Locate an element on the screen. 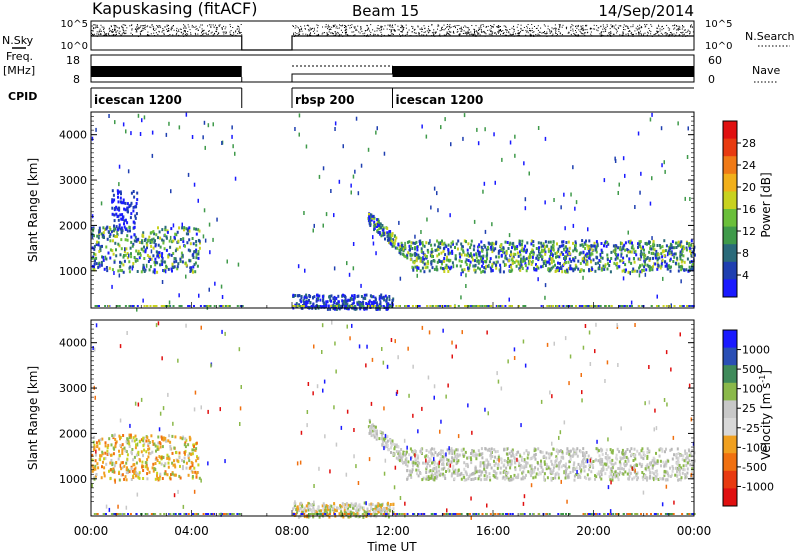 This screenshot has width=800, height=558. colorbar-swatch is located at coordinates (730, 288).